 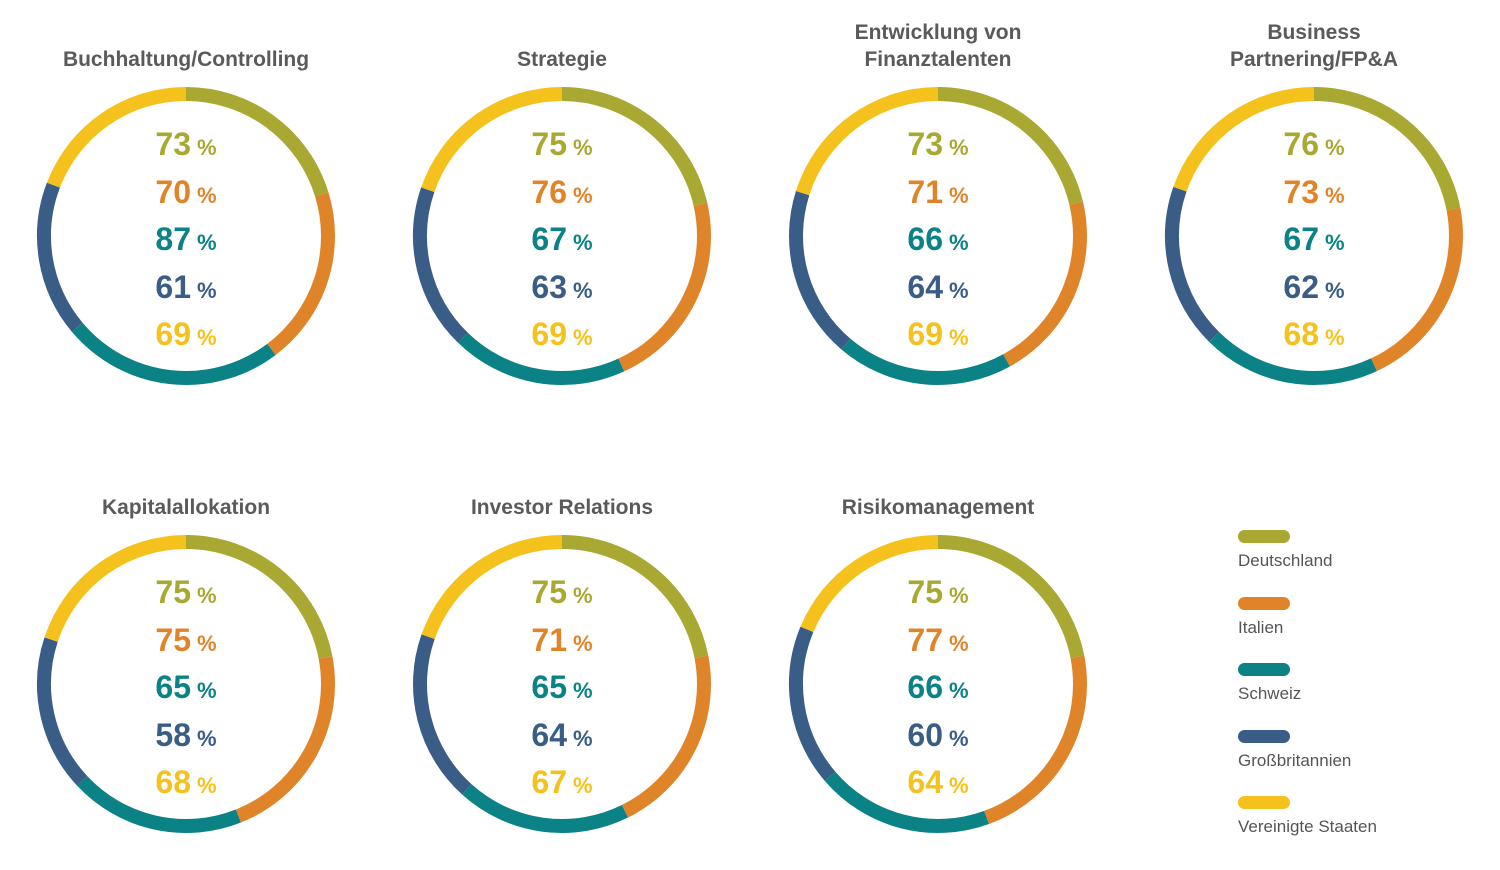 What do you see at coordinates (186, 147) in the screenshot?
I see `value-row-deutschland: 73%` at bounding box center [186, 147].